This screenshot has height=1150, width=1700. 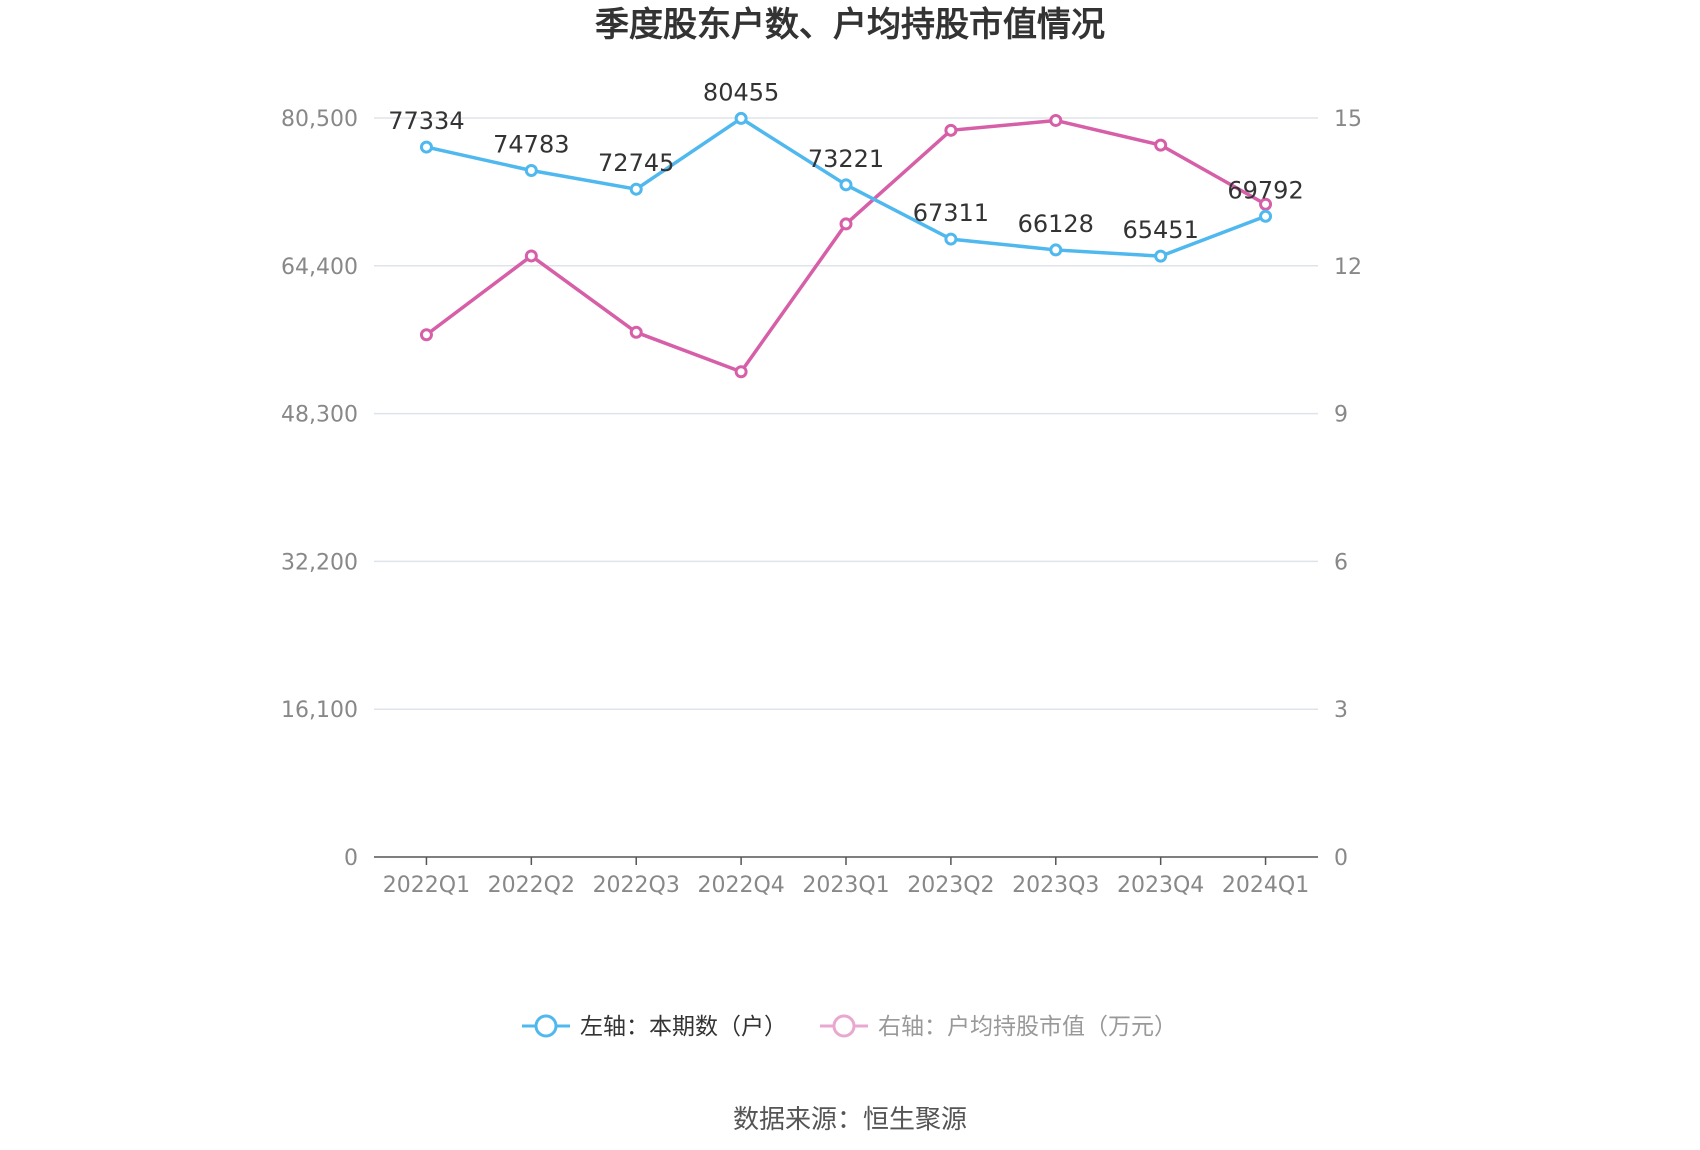 What do you see at coordinates (1348, 267) in the screenshot?
I see `right-tick-label: 12` at bounding box center [1348, 267].